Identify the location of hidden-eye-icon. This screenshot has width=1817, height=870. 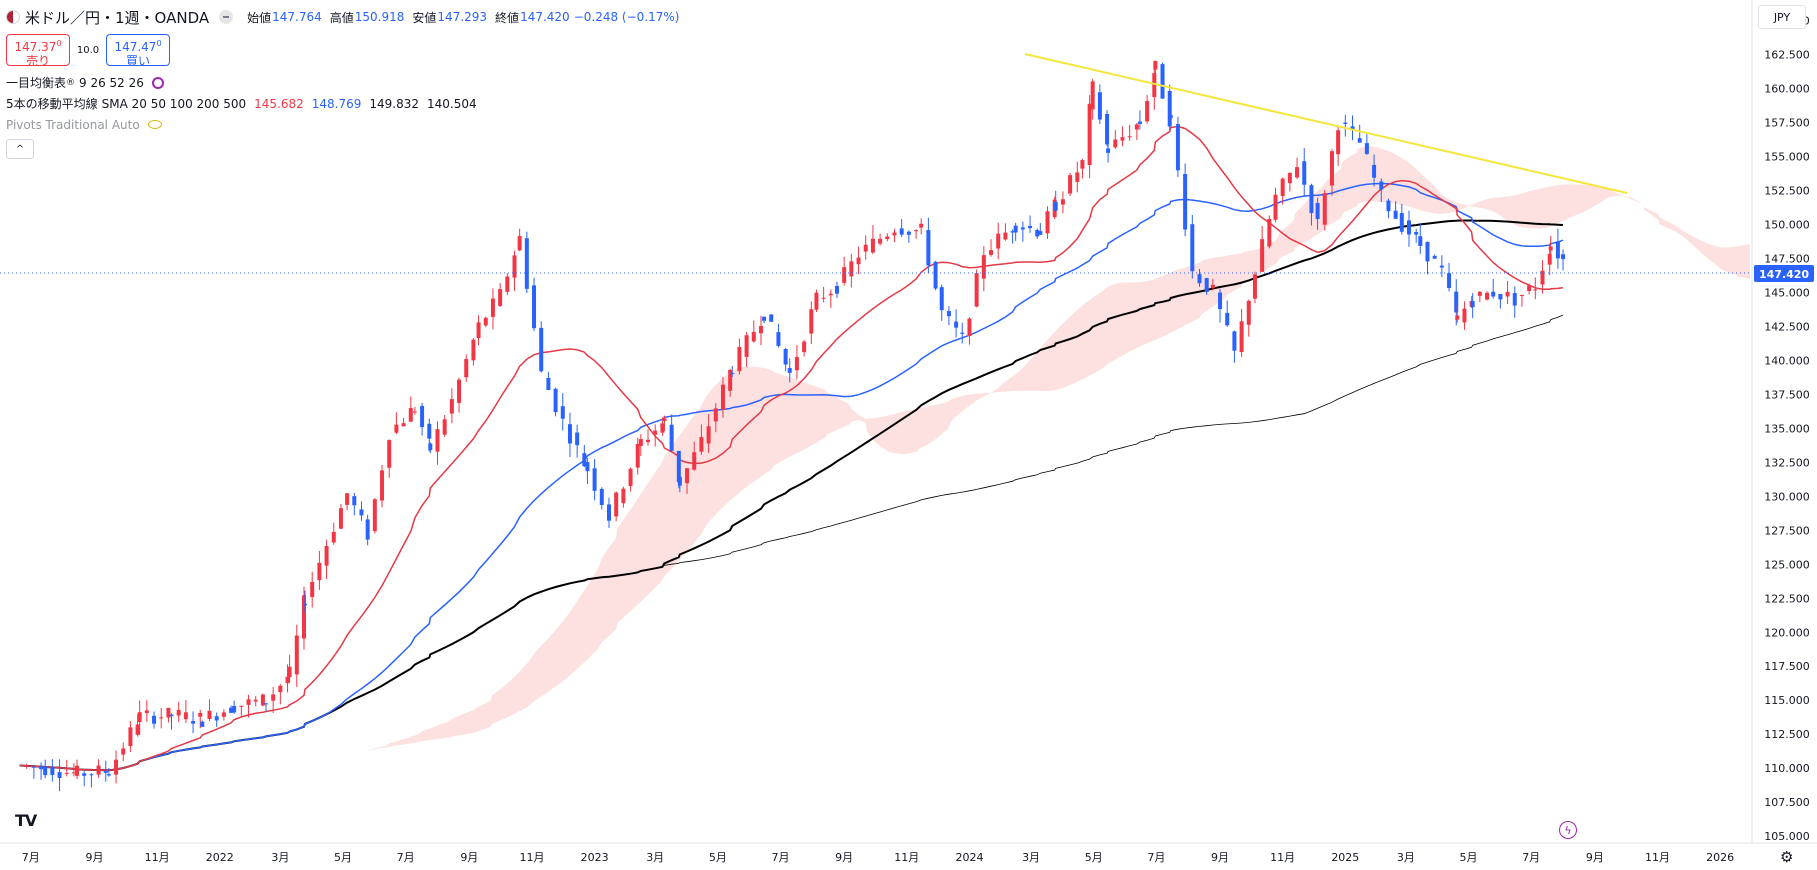
(154, 124).